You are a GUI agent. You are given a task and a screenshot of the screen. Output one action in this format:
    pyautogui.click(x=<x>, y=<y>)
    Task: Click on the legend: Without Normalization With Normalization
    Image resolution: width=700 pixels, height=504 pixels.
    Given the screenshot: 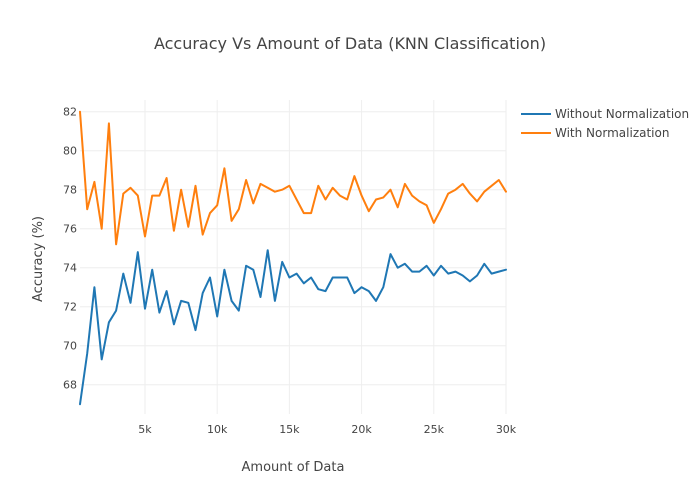 What is the action you would take?
    pyautogui.click(x=605, y=123)
    